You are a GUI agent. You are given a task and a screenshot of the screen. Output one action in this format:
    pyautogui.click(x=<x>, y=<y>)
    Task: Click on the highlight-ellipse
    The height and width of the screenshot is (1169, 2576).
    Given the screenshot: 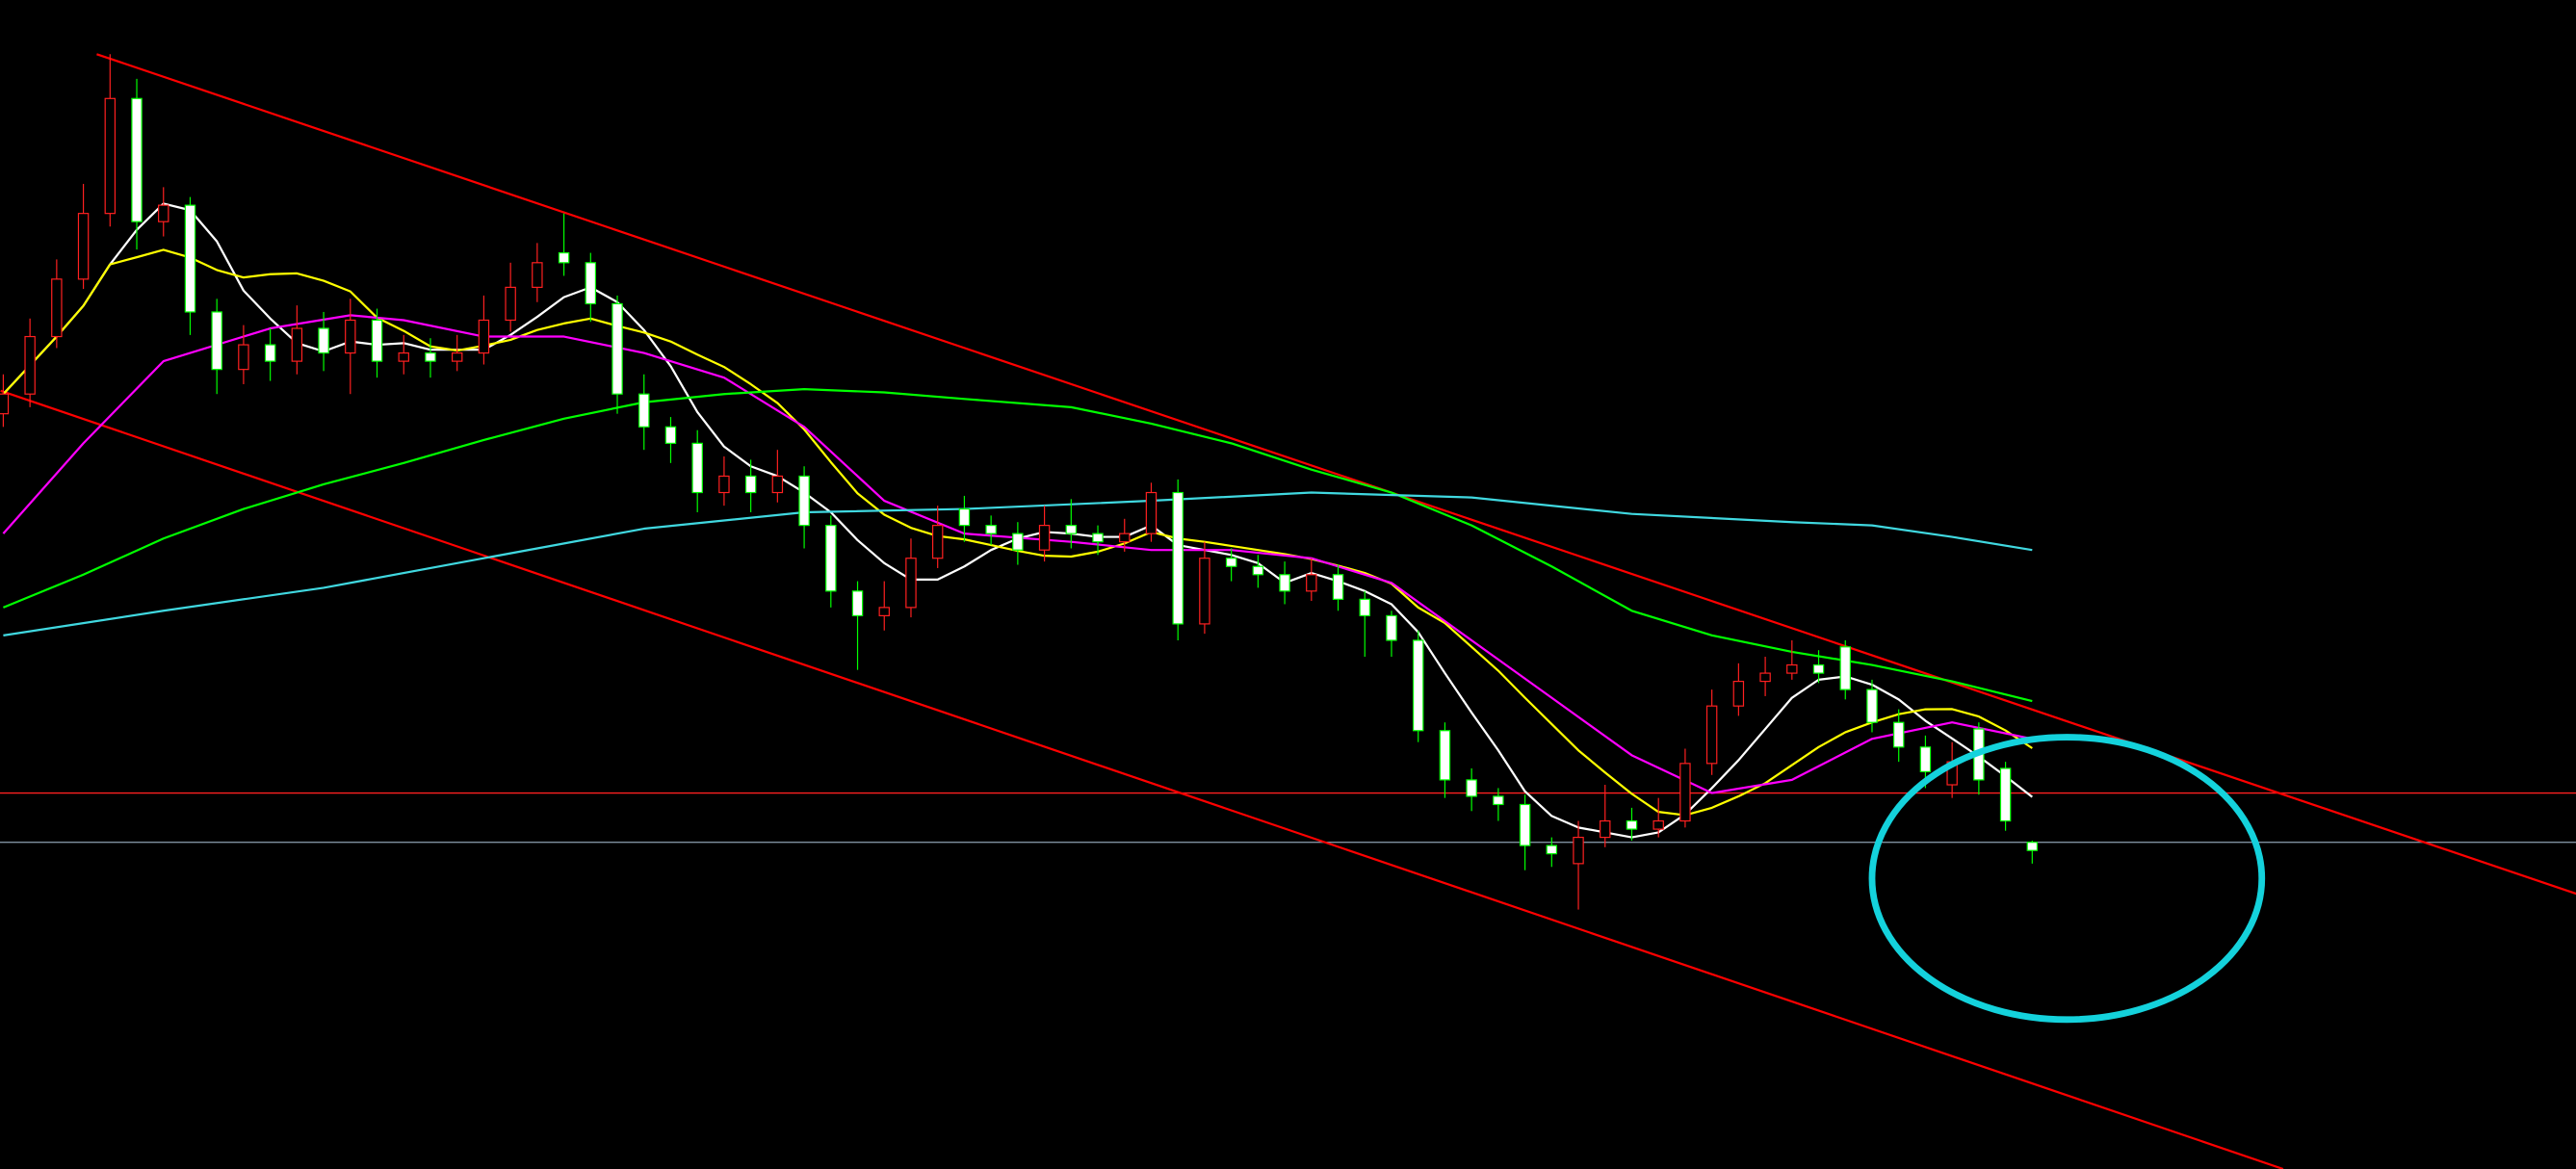 What is the action you would take?
    pyautogui.click(x=2067, y=879)
    